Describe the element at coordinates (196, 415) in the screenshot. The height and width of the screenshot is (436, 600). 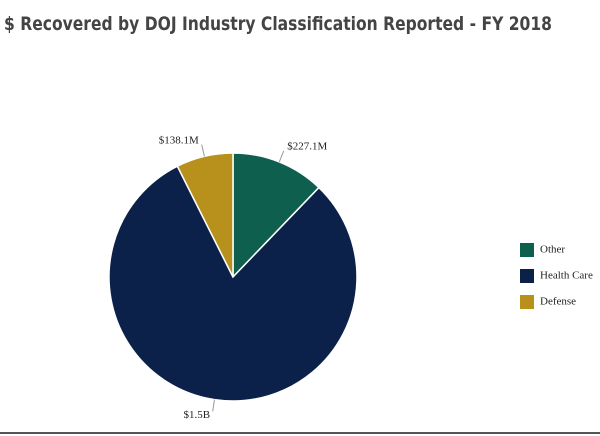
I see `data-label: $1.5B` at that location.